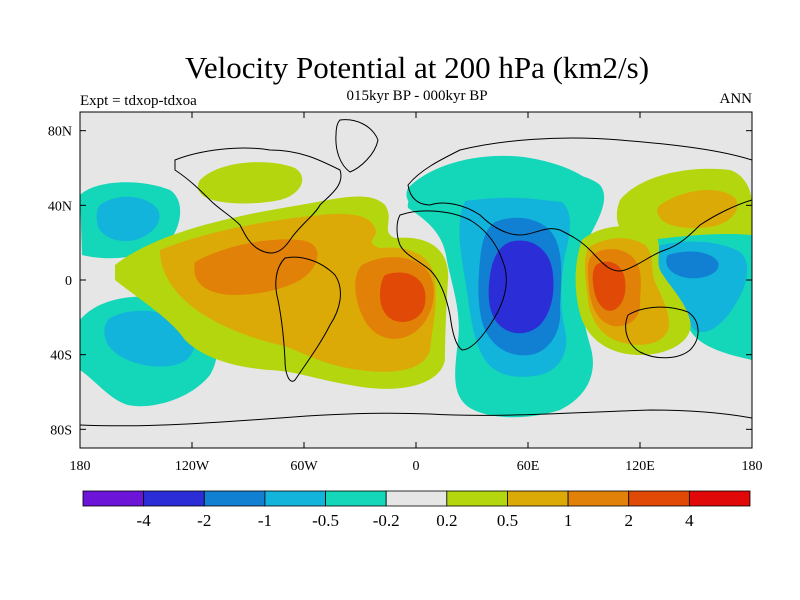  What do you see at coordinates (61, 430) in the screenshot?
I see `y-tick-label: 80S` at bounding box center [61, 430].